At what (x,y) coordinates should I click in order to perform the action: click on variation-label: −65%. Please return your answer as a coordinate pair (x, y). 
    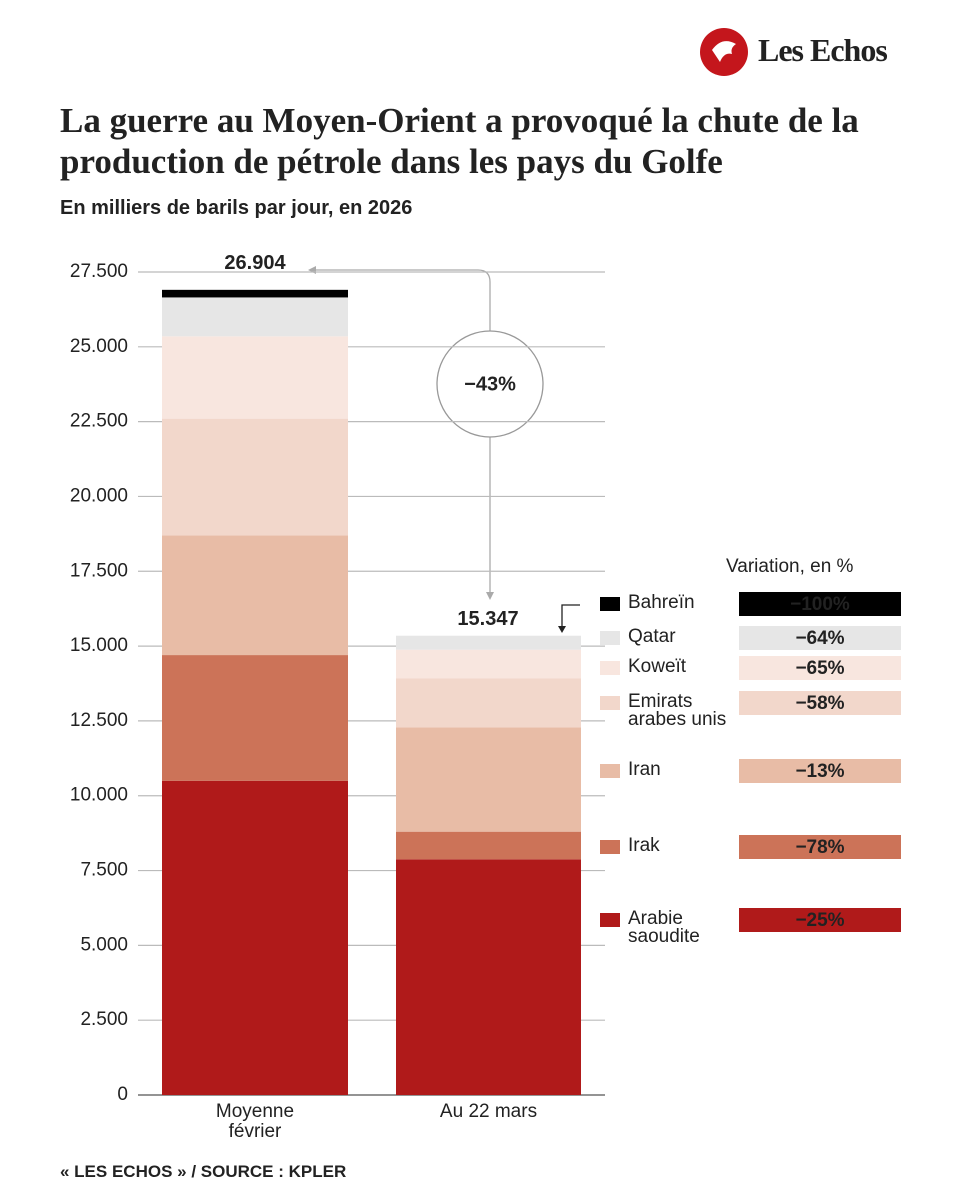
    Looking at the image, I should click on (819, 668).